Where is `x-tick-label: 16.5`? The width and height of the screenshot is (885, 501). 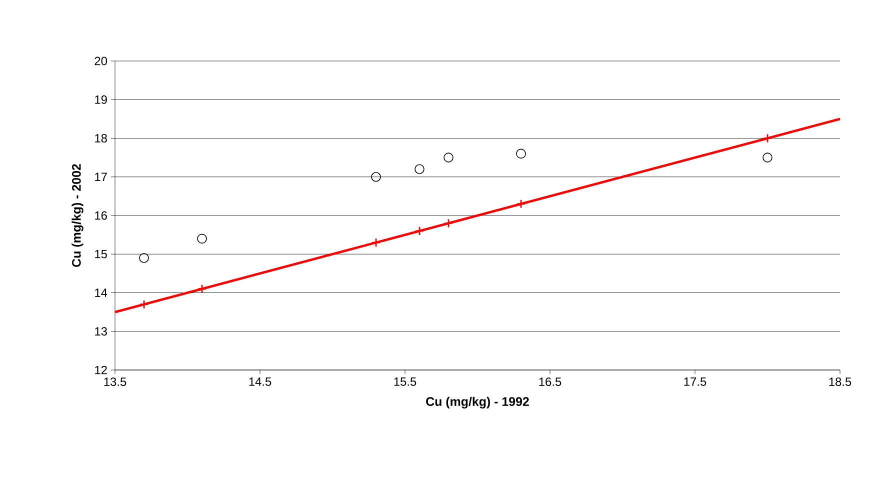
x-tick-label: 16.5 is located at coordinates (550, 382).